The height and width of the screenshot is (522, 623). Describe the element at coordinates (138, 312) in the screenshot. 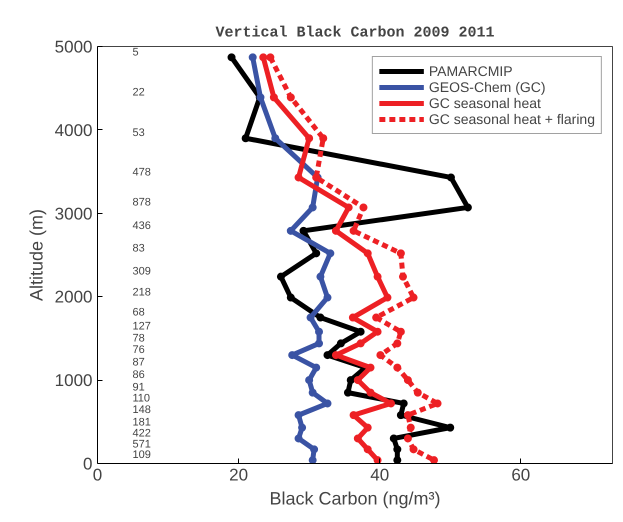

I see `annotation: 68` at that location.